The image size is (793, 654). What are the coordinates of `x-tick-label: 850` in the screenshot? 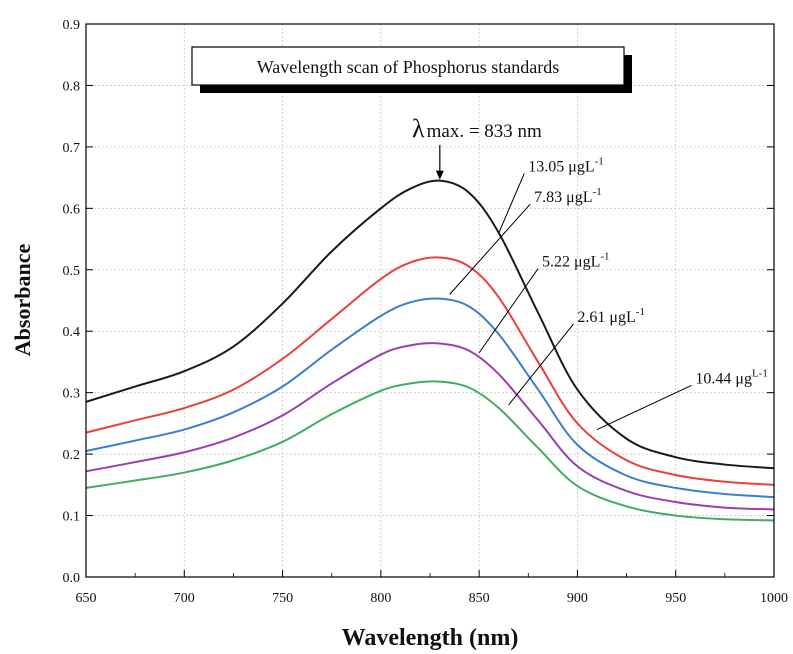 It's located at (479, 598).